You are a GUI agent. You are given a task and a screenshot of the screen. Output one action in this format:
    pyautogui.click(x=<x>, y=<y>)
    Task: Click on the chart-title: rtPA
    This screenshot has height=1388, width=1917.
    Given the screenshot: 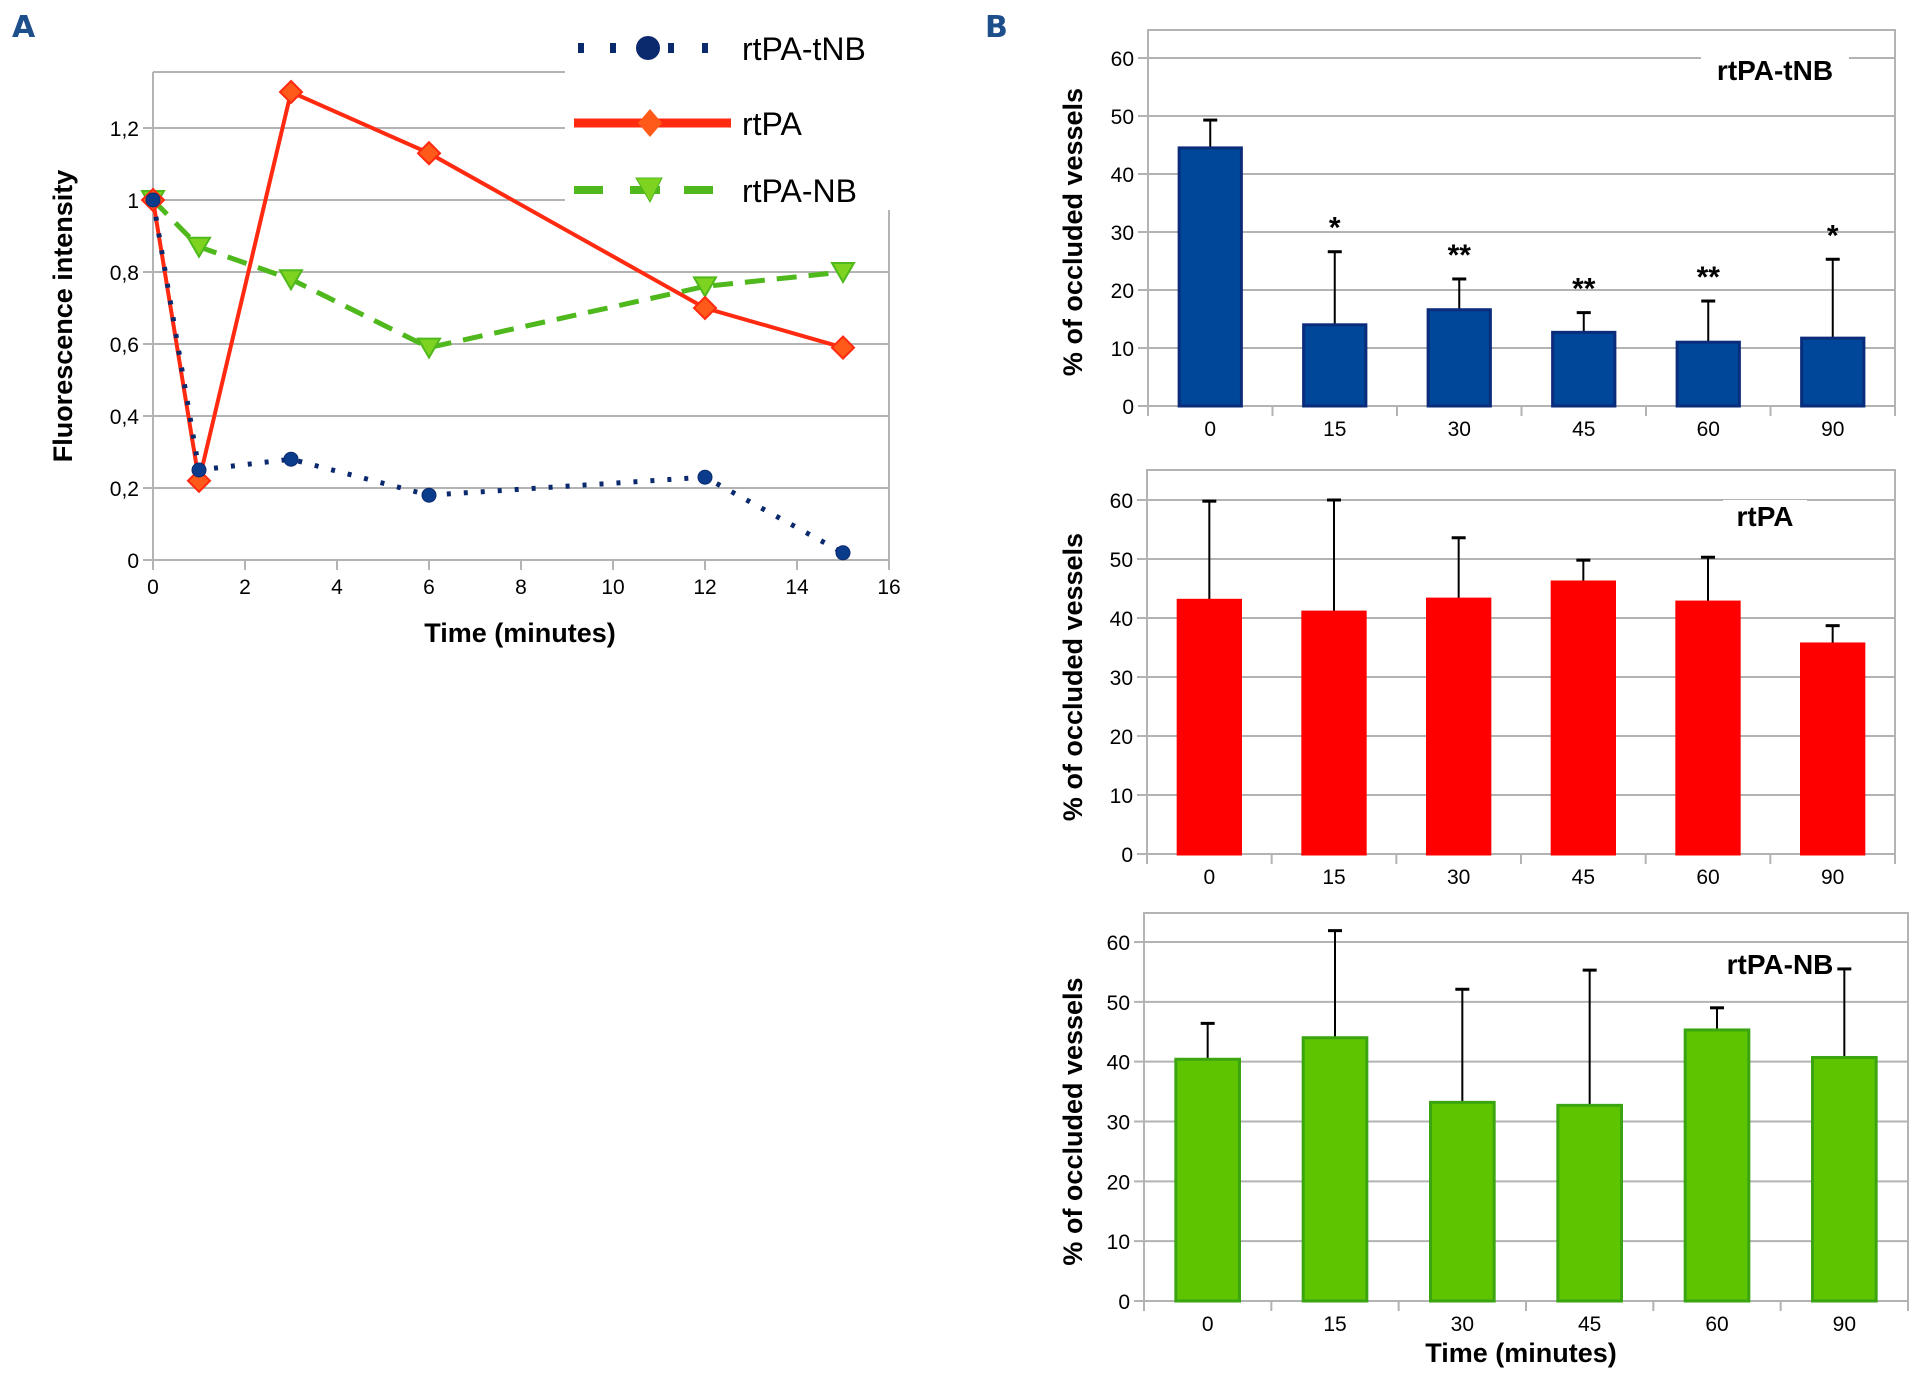 What is the action you would take?
    pyautogui.click(x=1764, y=516)
    